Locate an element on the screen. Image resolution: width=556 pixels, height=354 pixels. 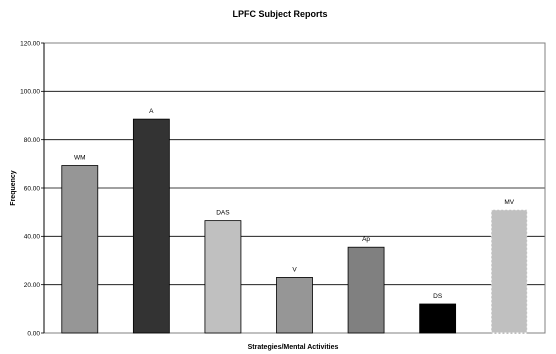
y-axis-ticks: 0.00 20.00 40.00 60.00 80.00 100.00 120.00 is located at coordinates (32, 188).